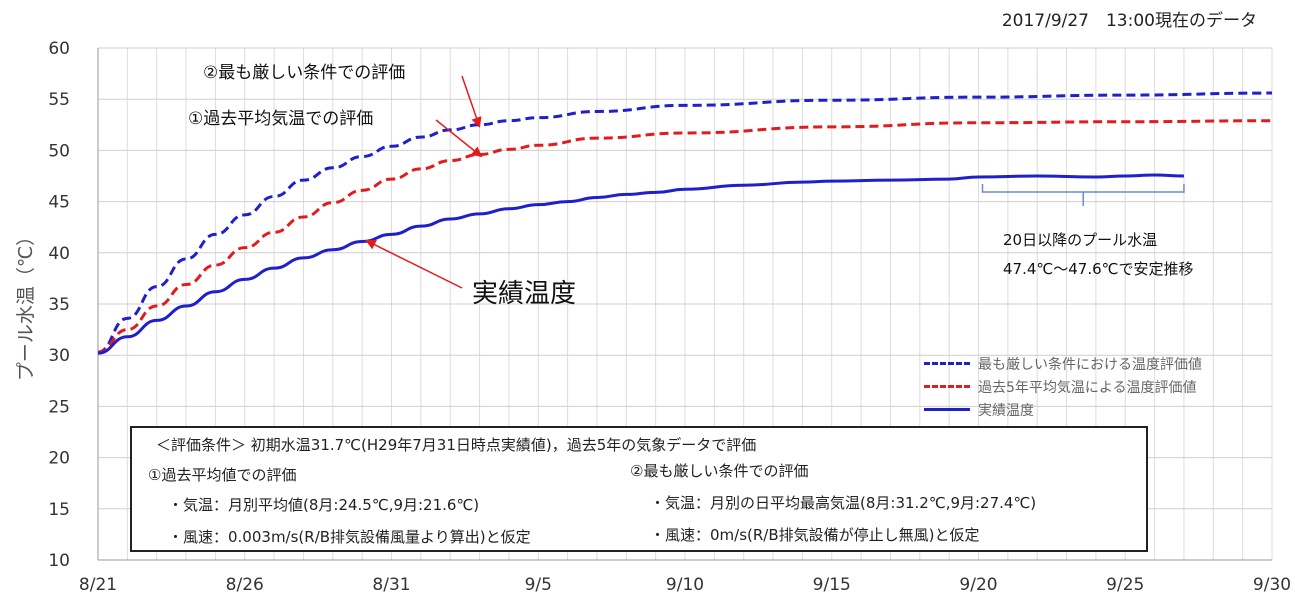 The height and width of the screenshot is (597, 1295). I want to click on x-tick-label: 8/31, so click(391, 585).